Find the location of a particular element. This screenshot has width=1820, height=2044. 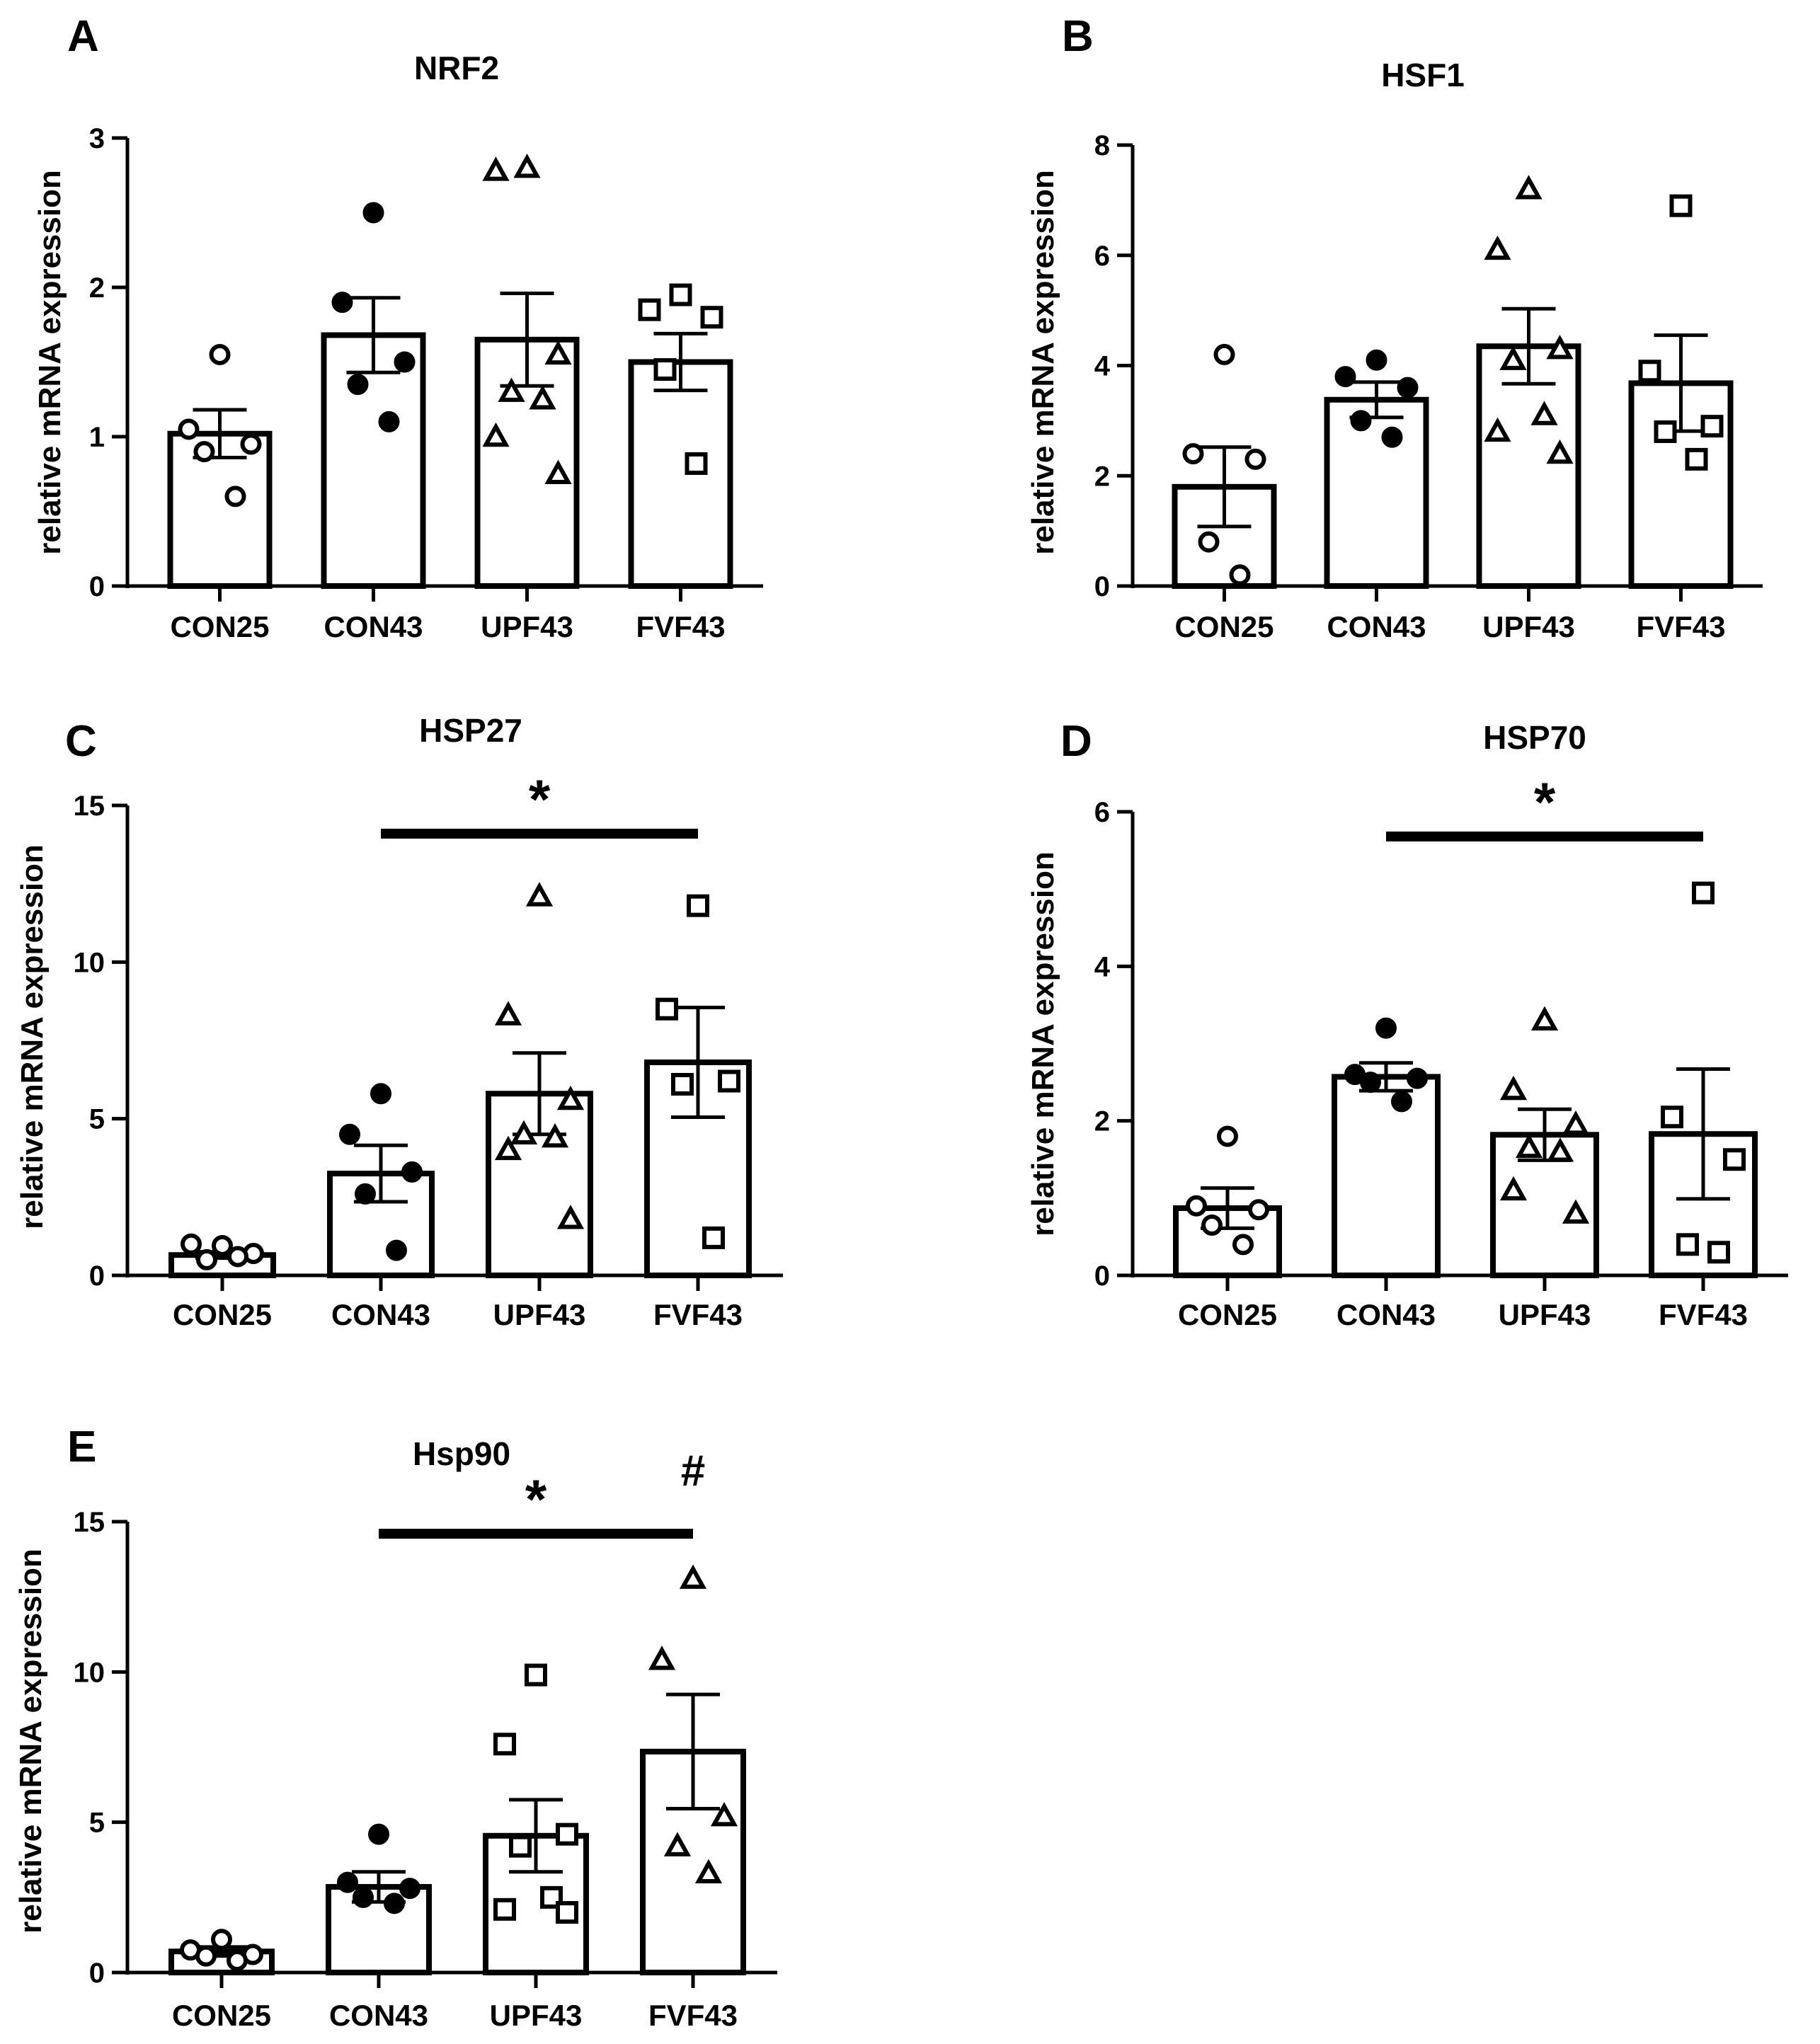

panel-b-ytick-label: 8 is located at coordinates (1102, 145).